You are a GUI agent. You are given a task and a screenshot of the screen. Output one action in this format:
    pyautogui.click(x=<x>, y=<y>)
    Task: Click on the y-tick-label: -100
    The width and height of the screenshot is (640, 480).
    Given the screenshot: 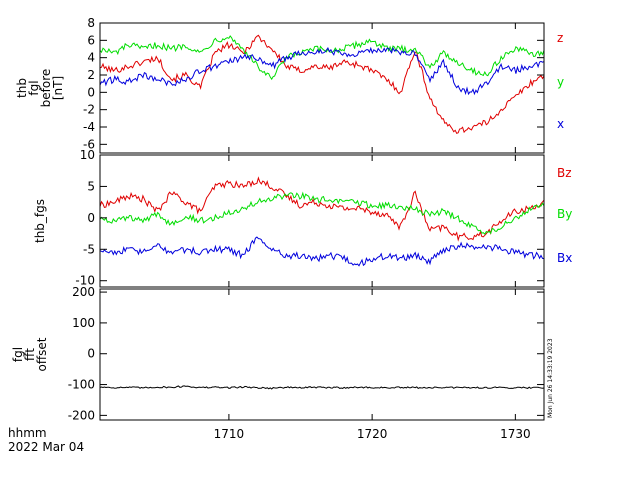 What is the action you would take?
    pyautogui.click(x=81, y=385)
    